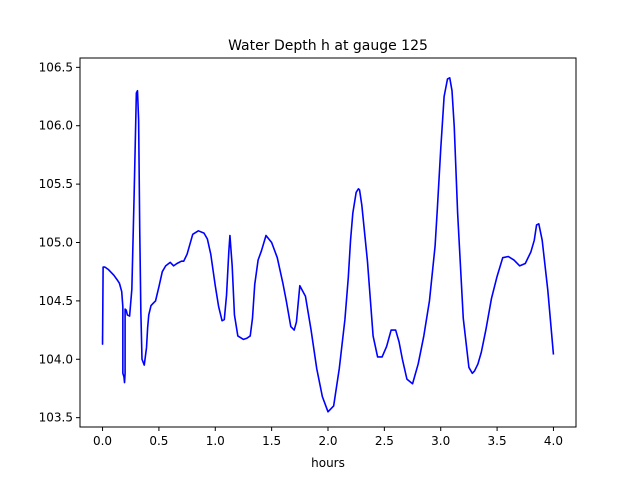  Describe the element at coordinates (56, 243) in the screenshot. I see `y-tick-label: 105.0` at that location.